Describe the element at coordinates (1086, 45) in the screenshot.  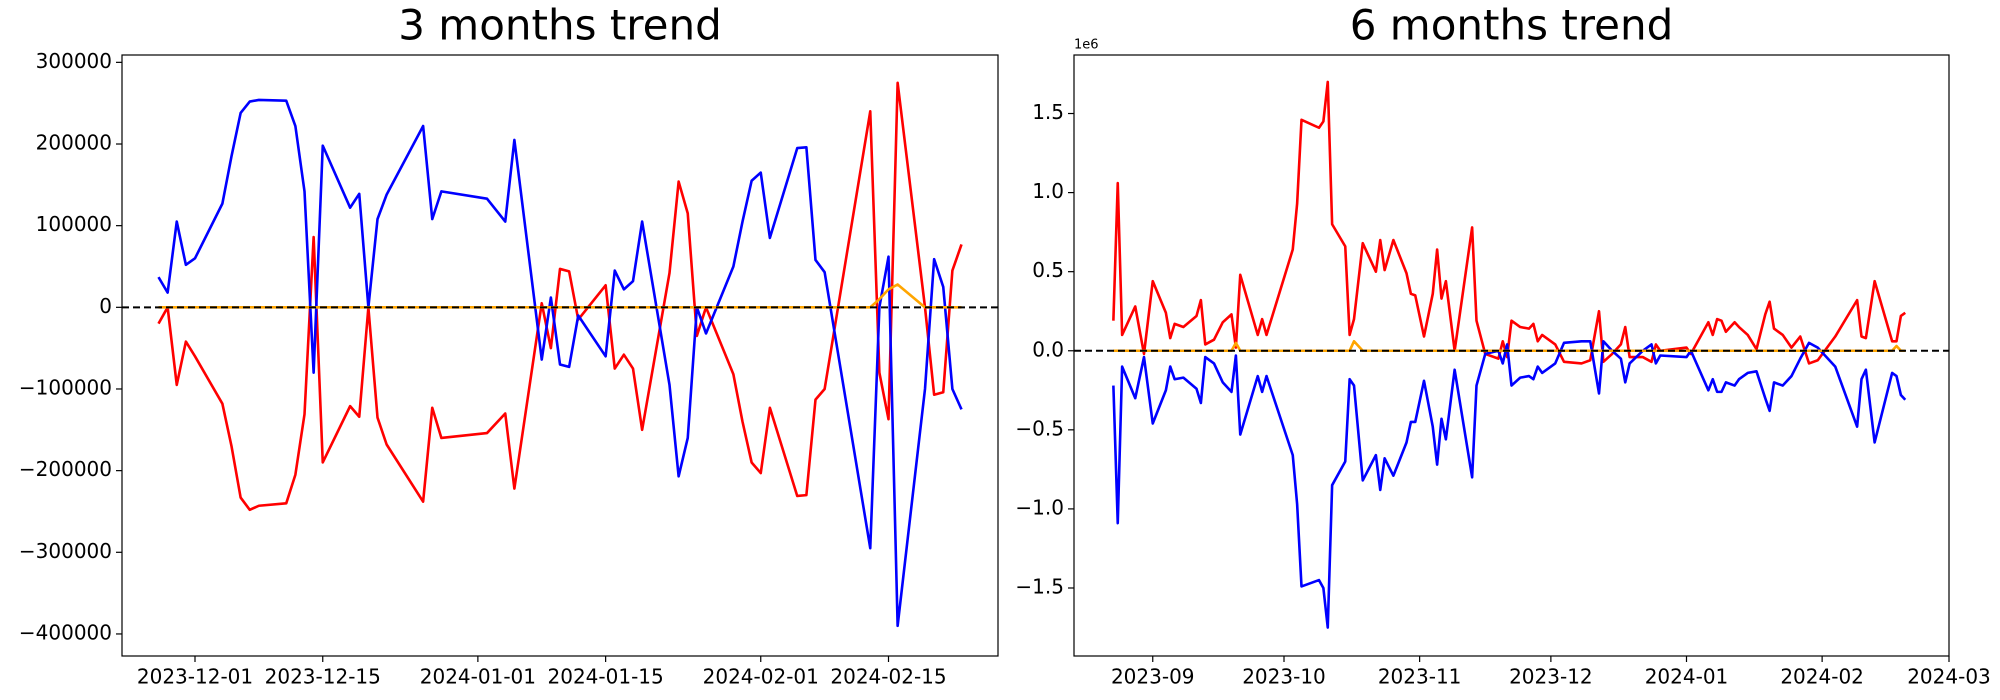
I see `y-offset-label: 1e6` at that location.